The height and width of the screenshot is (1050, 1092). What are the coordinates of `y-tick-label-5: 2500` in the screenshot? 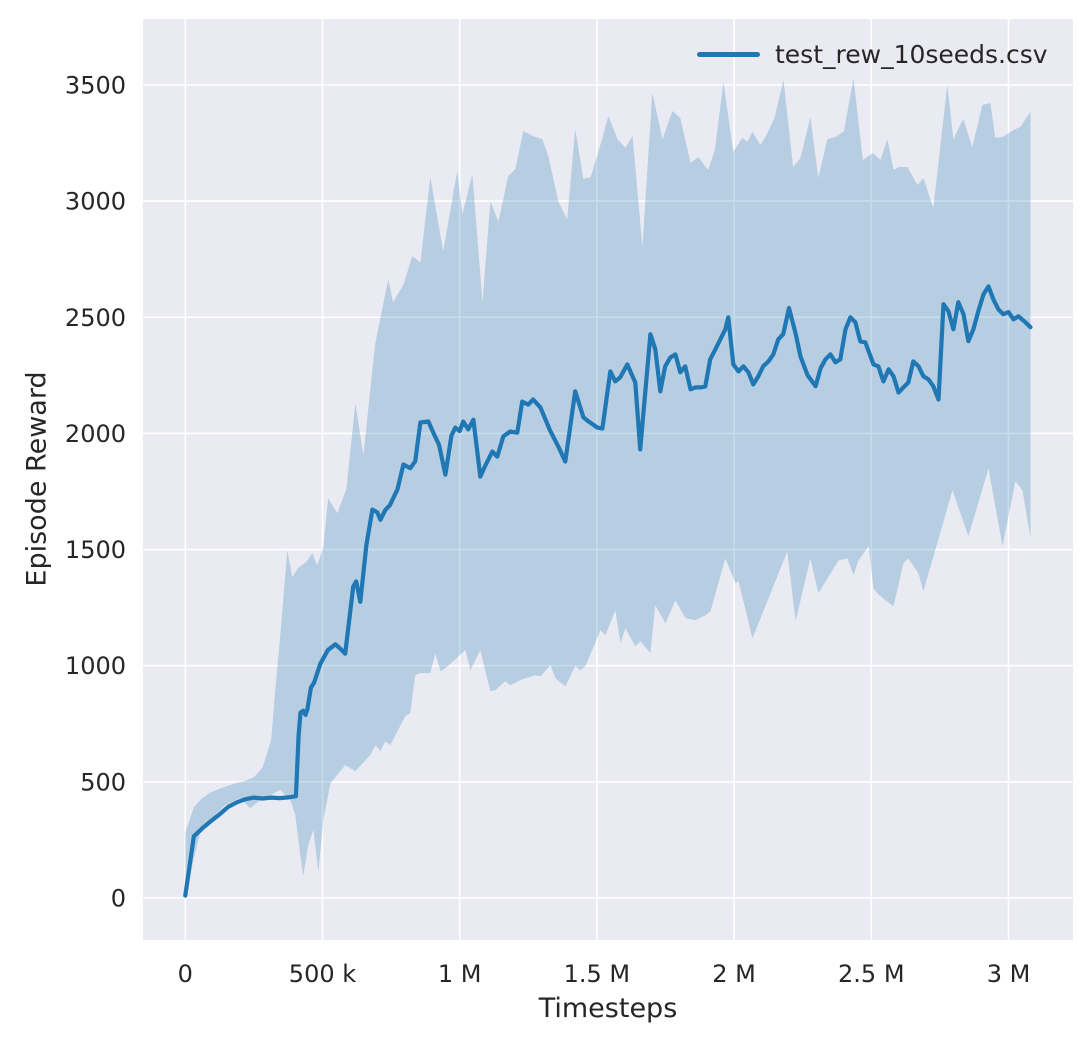 It's located at (95, 318).